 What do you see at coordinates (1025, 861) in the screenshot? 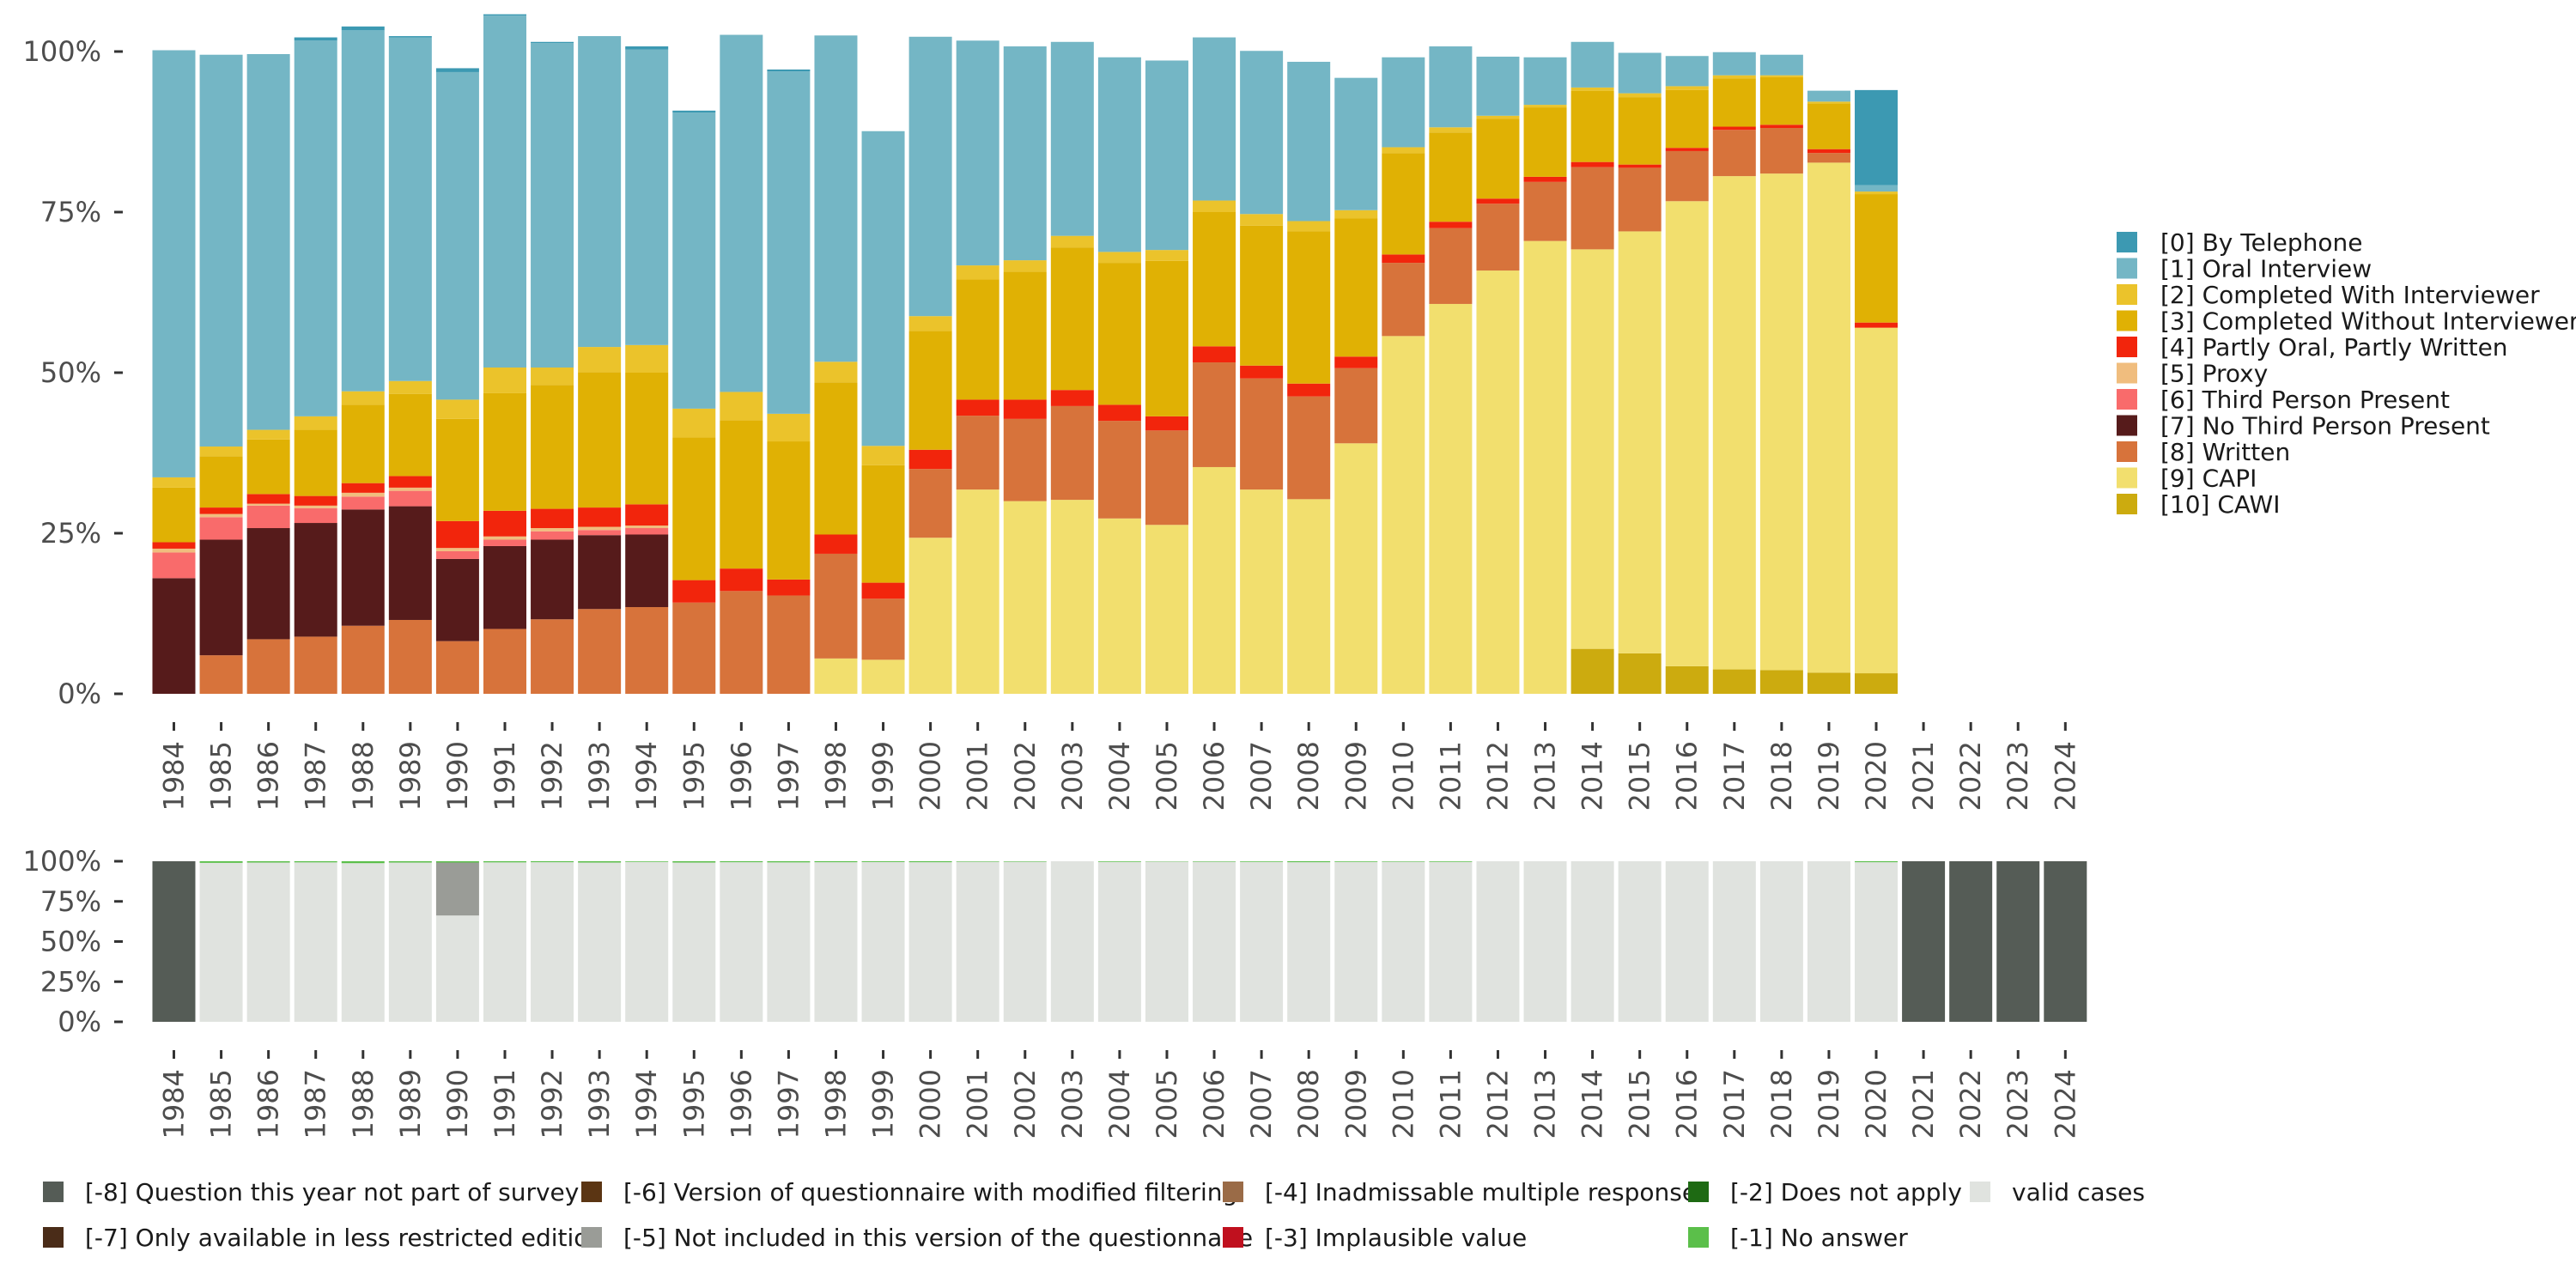
I see `bottom-bar-segment-2002` at bounding box center [1025, 861].